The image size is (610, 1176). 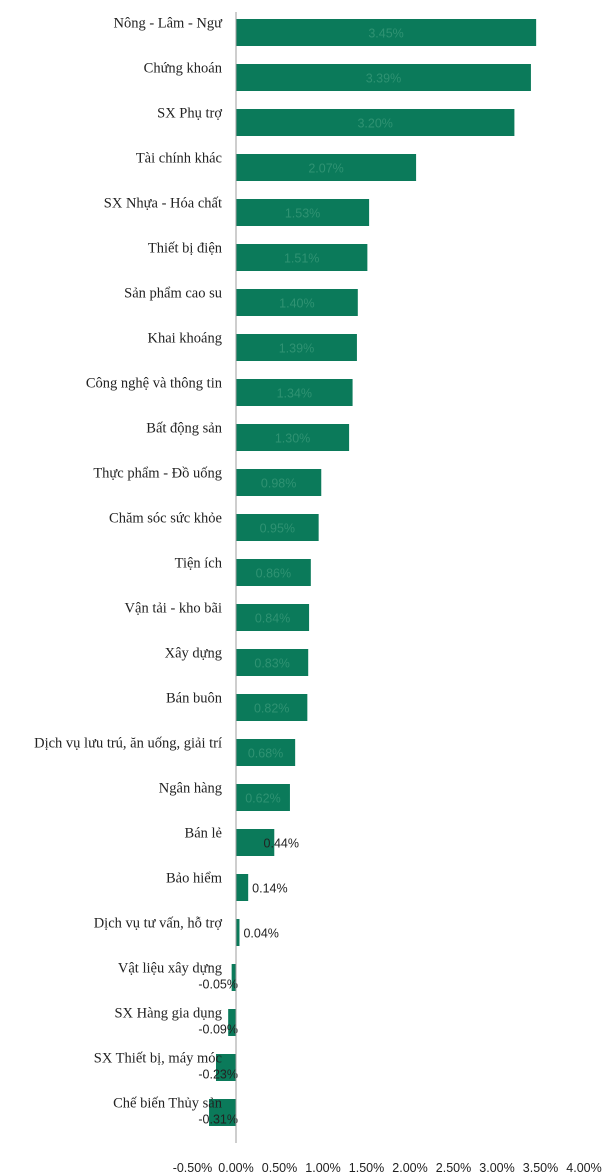 I want to click on category-label: Vật liệu xây dựng, so click(x=170, y=969).